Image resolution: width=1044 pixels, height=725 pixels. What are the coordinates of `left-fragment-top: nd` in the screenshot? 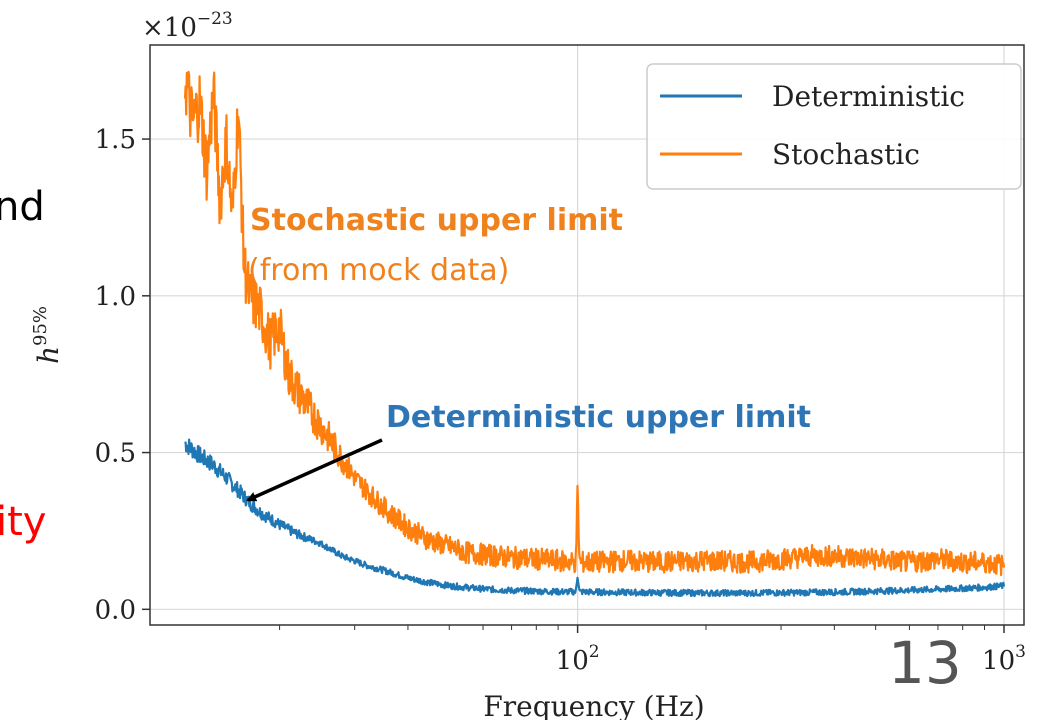 It's located at (22, 207).